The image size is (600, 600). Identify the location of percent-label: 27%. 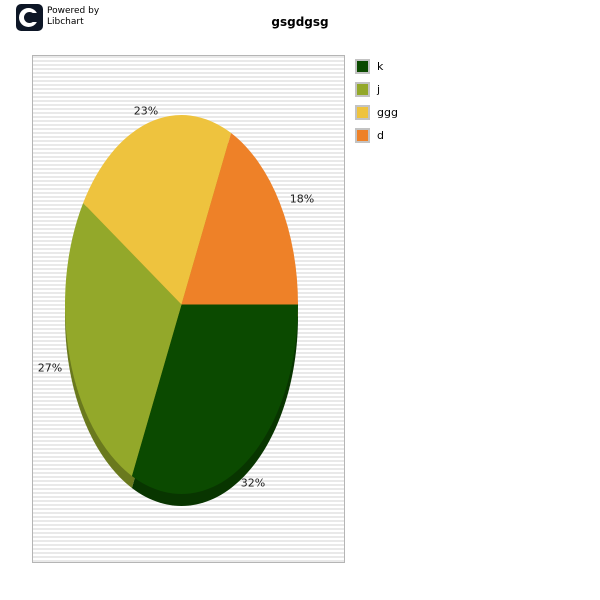
(50, 368).